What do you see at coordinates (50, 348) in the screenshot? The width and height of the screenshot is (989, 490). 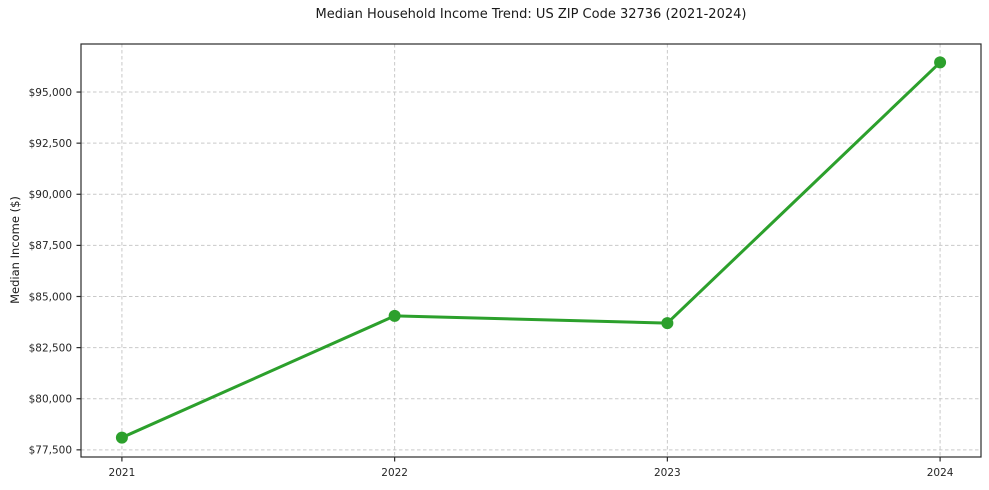 I see `y-tick-label: $82,500` at bounding box center [50, 348].